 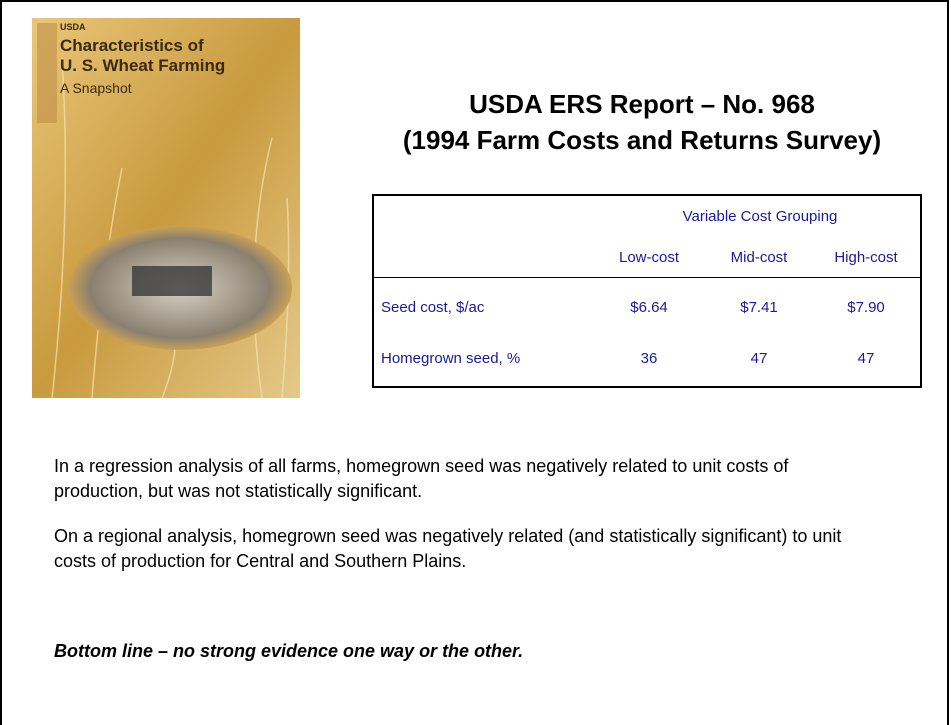 I want to click on cell: 36, so click(x=649, y=358).